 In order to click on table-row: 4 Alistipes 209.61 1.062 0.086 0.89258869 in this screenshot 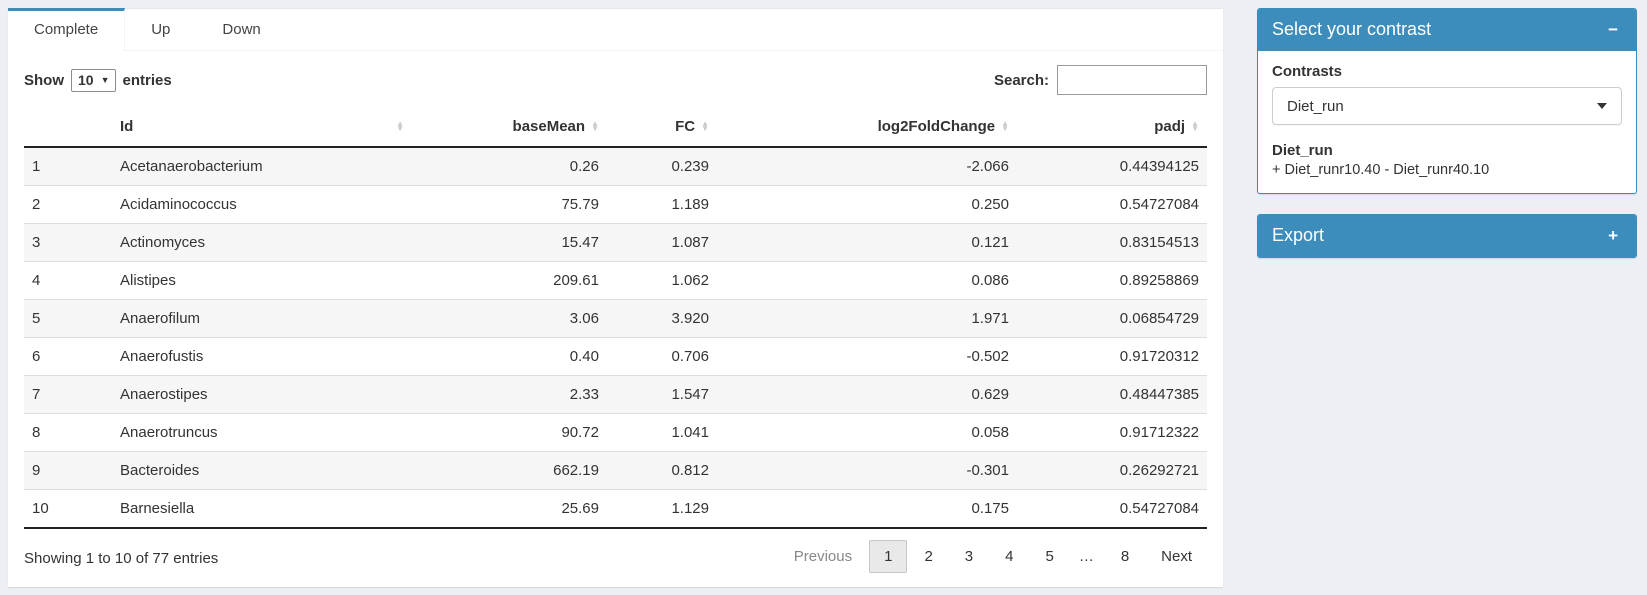, I will do `click(615, 280)`.